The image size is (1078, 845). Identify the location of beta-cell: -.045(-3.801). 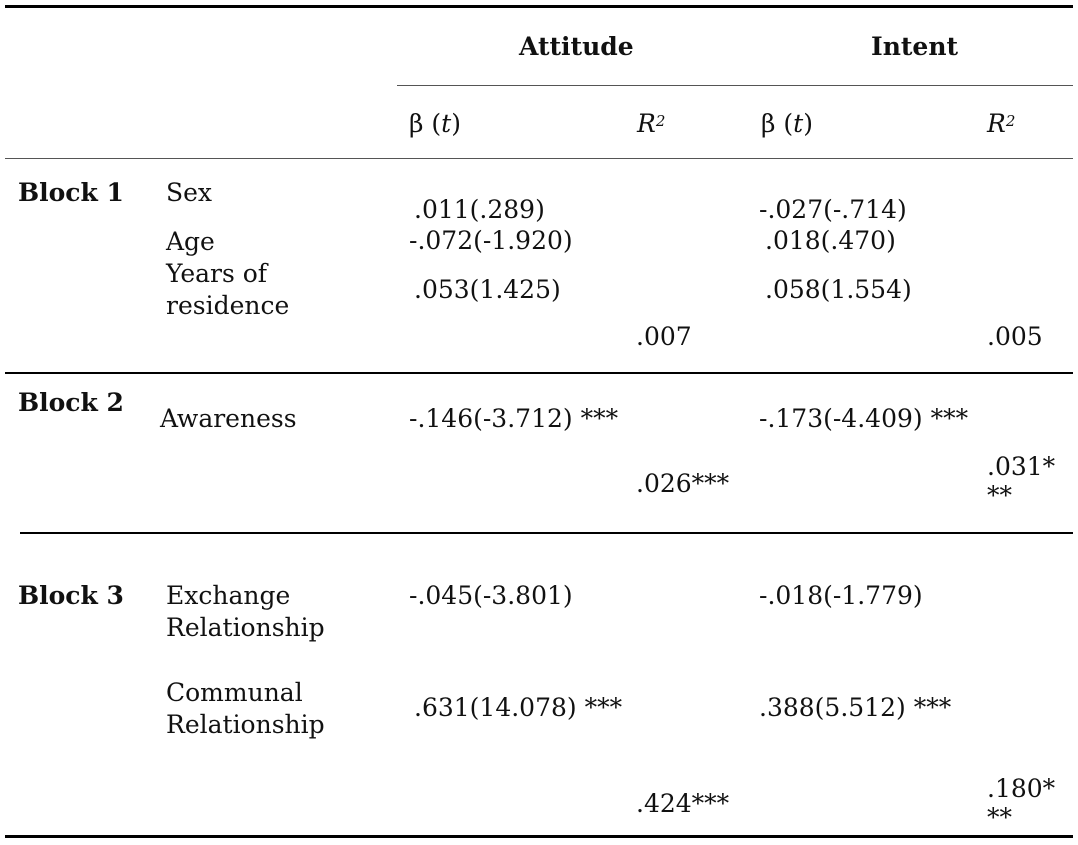
(491, 595).